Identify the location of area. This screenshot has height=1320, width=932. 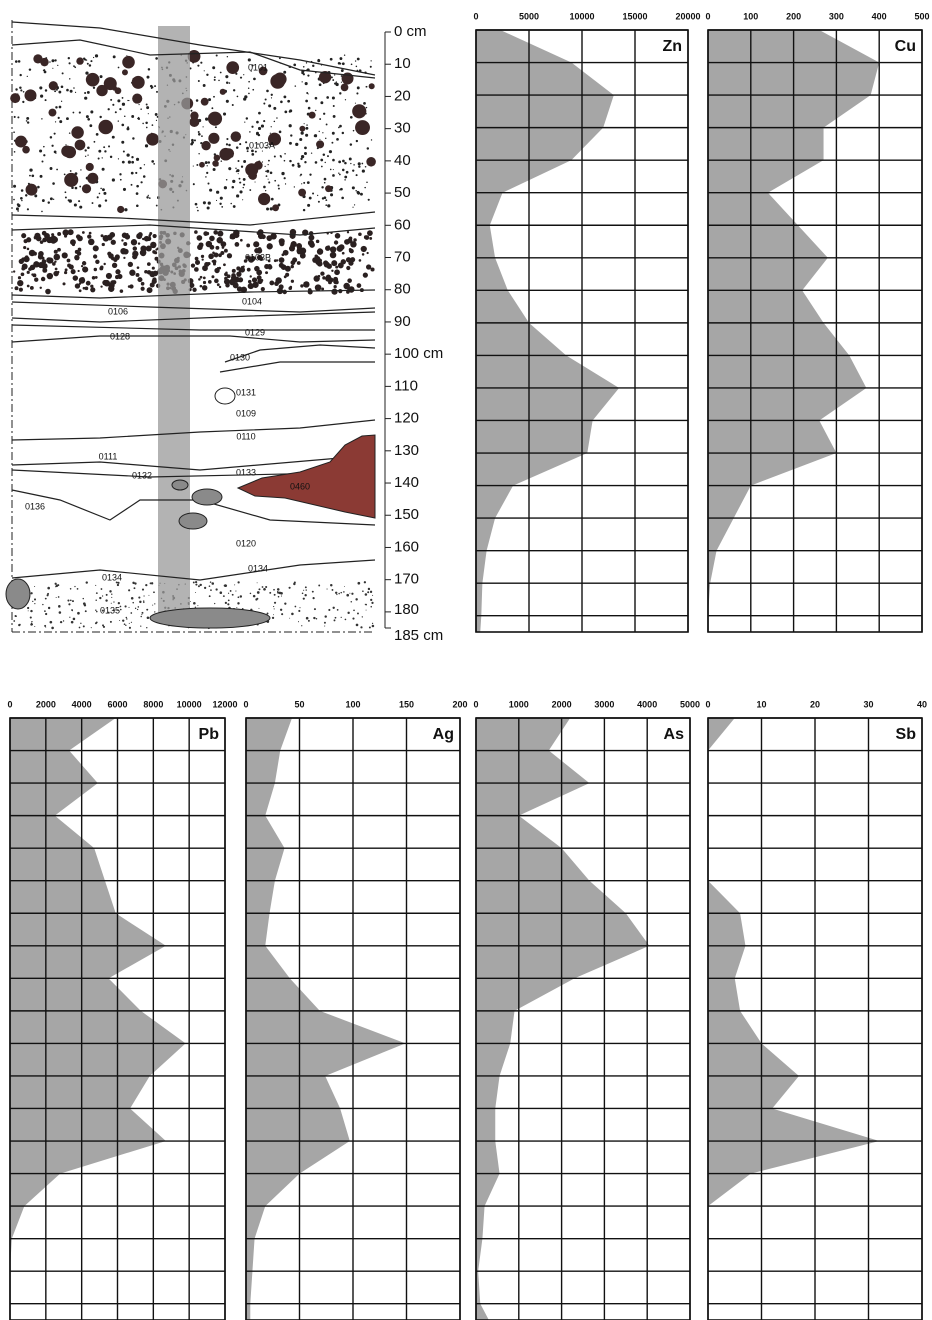
(794, 1019).